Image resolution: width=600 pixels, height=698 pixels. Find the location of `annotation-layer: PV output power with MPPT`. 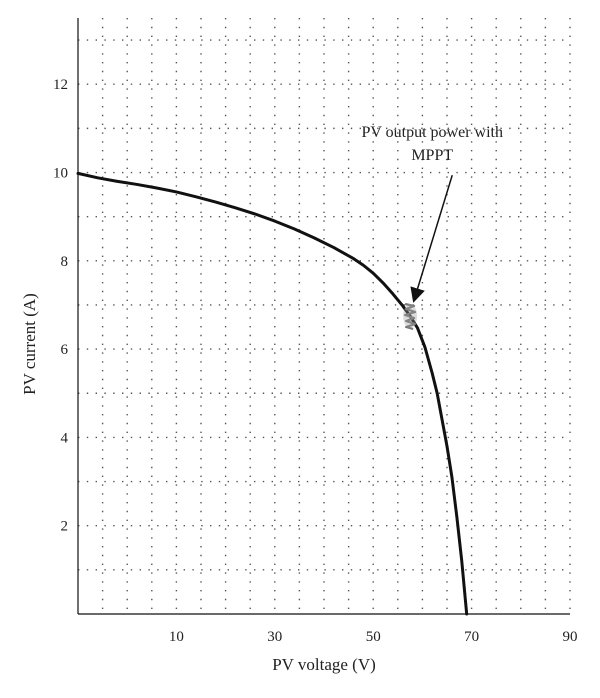

annotation-layer: PV output power with MPPT is located at coordinates (432, 227).